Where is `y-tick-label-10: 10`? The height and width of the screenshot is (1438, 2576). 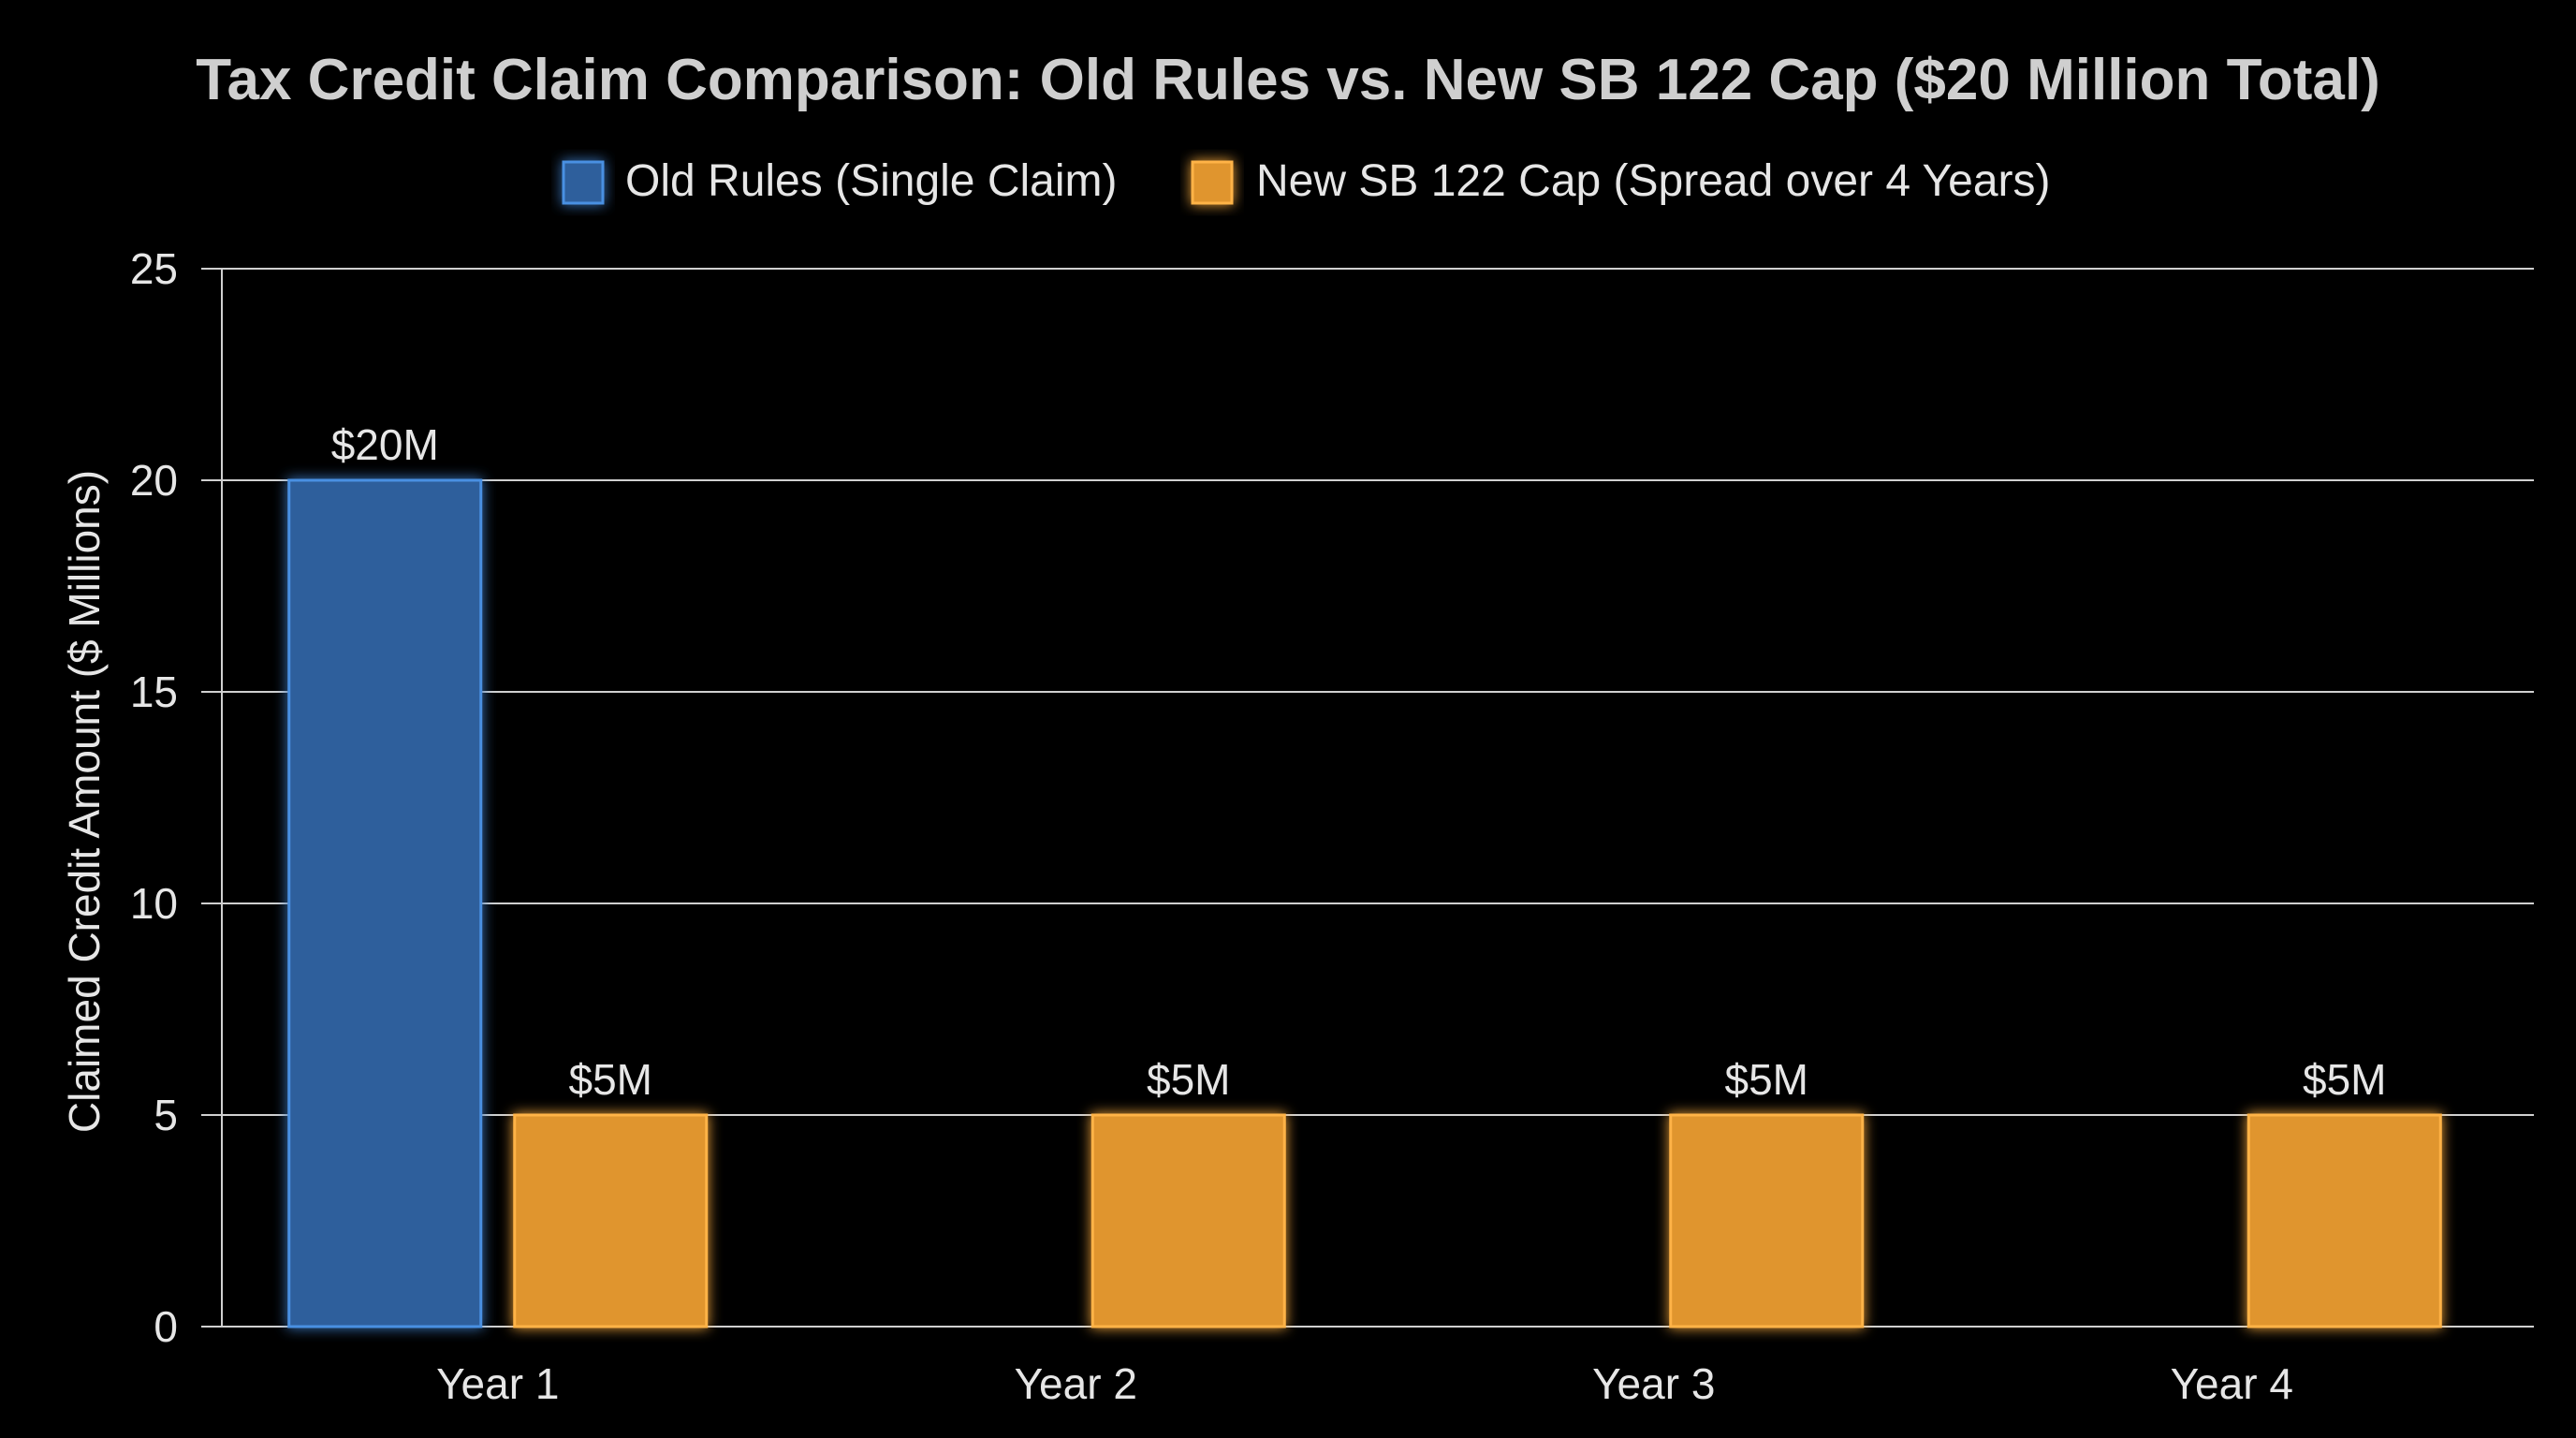
y-tick-label-10: 10 is located at coordinates (154, 903).